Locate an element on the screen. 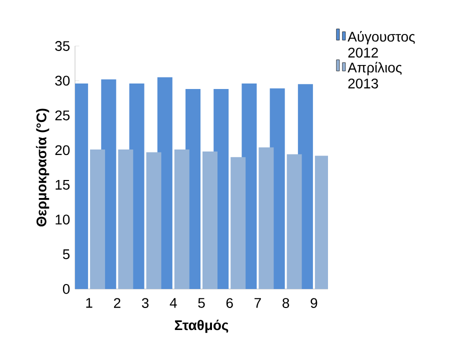 This screenshot has width=473, height=348. y-tick-label: 20 is located at coordinates (62, 150).